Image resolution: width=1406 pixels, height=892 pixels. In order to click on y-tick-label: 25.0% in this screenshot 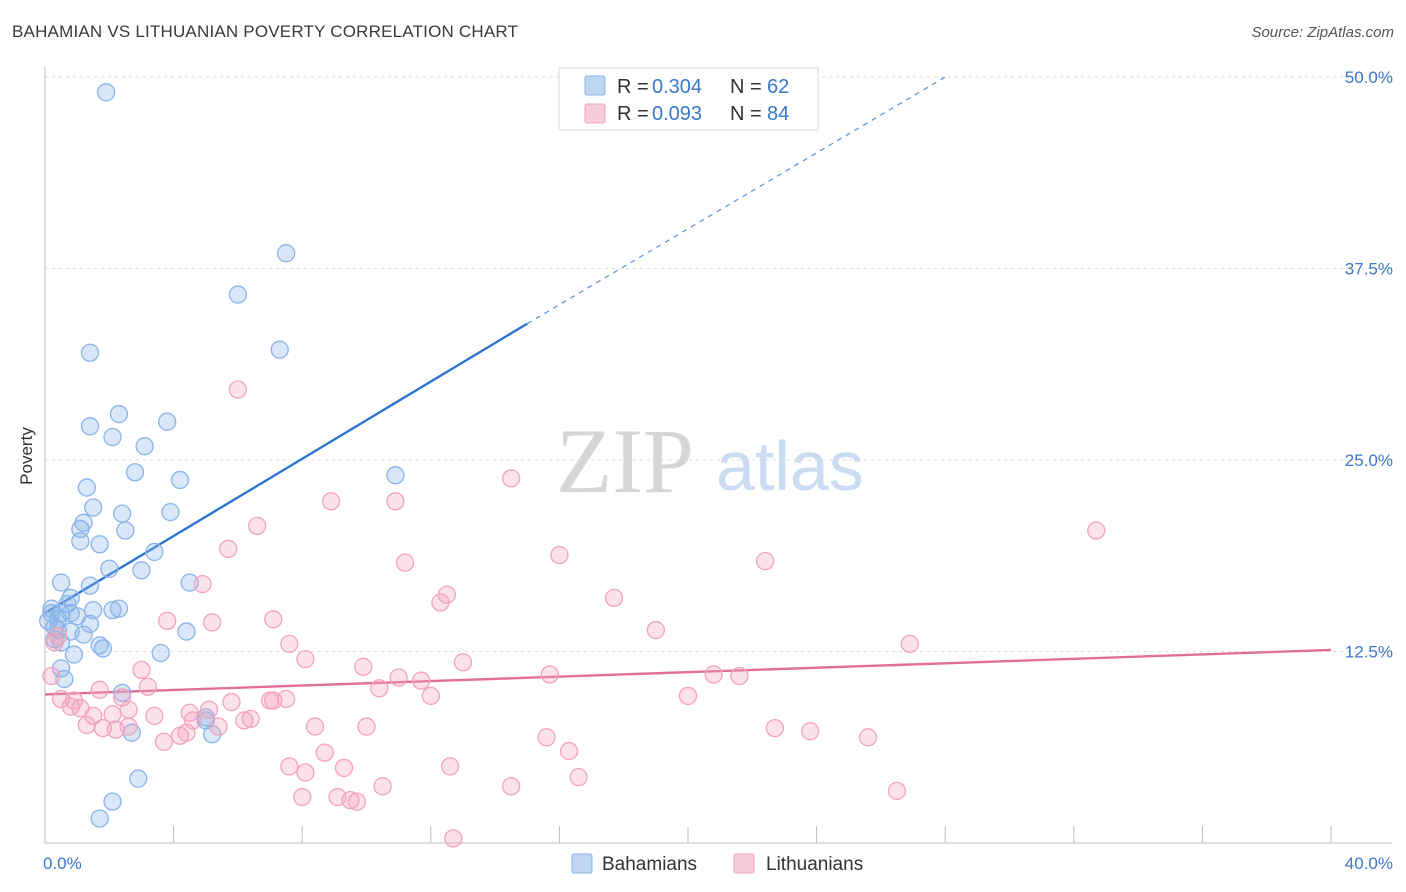, I will do `click(1369, 460)`.